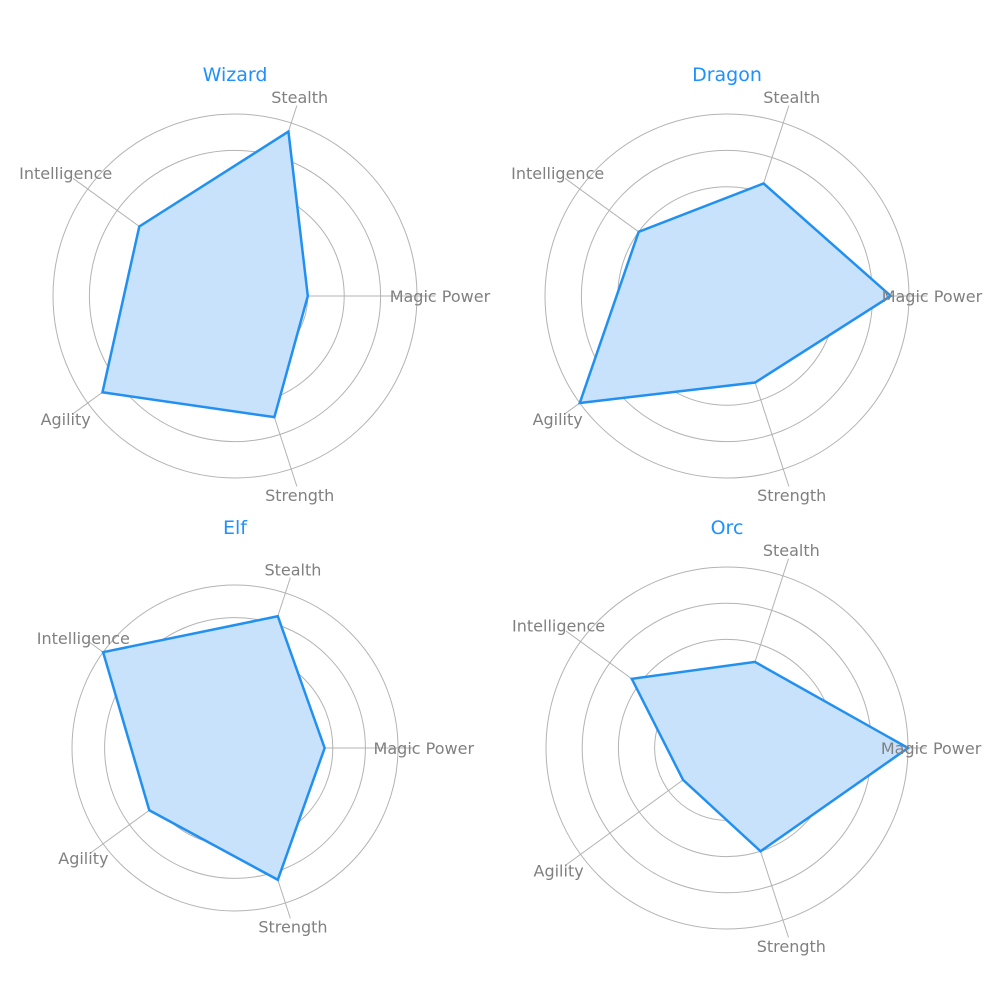 Image resolution: width=1000 pixels, height=1000 pixels. Describe the element at coordinates (727, 528) in the screenshot. I see `panel-title: Orc` at that location.